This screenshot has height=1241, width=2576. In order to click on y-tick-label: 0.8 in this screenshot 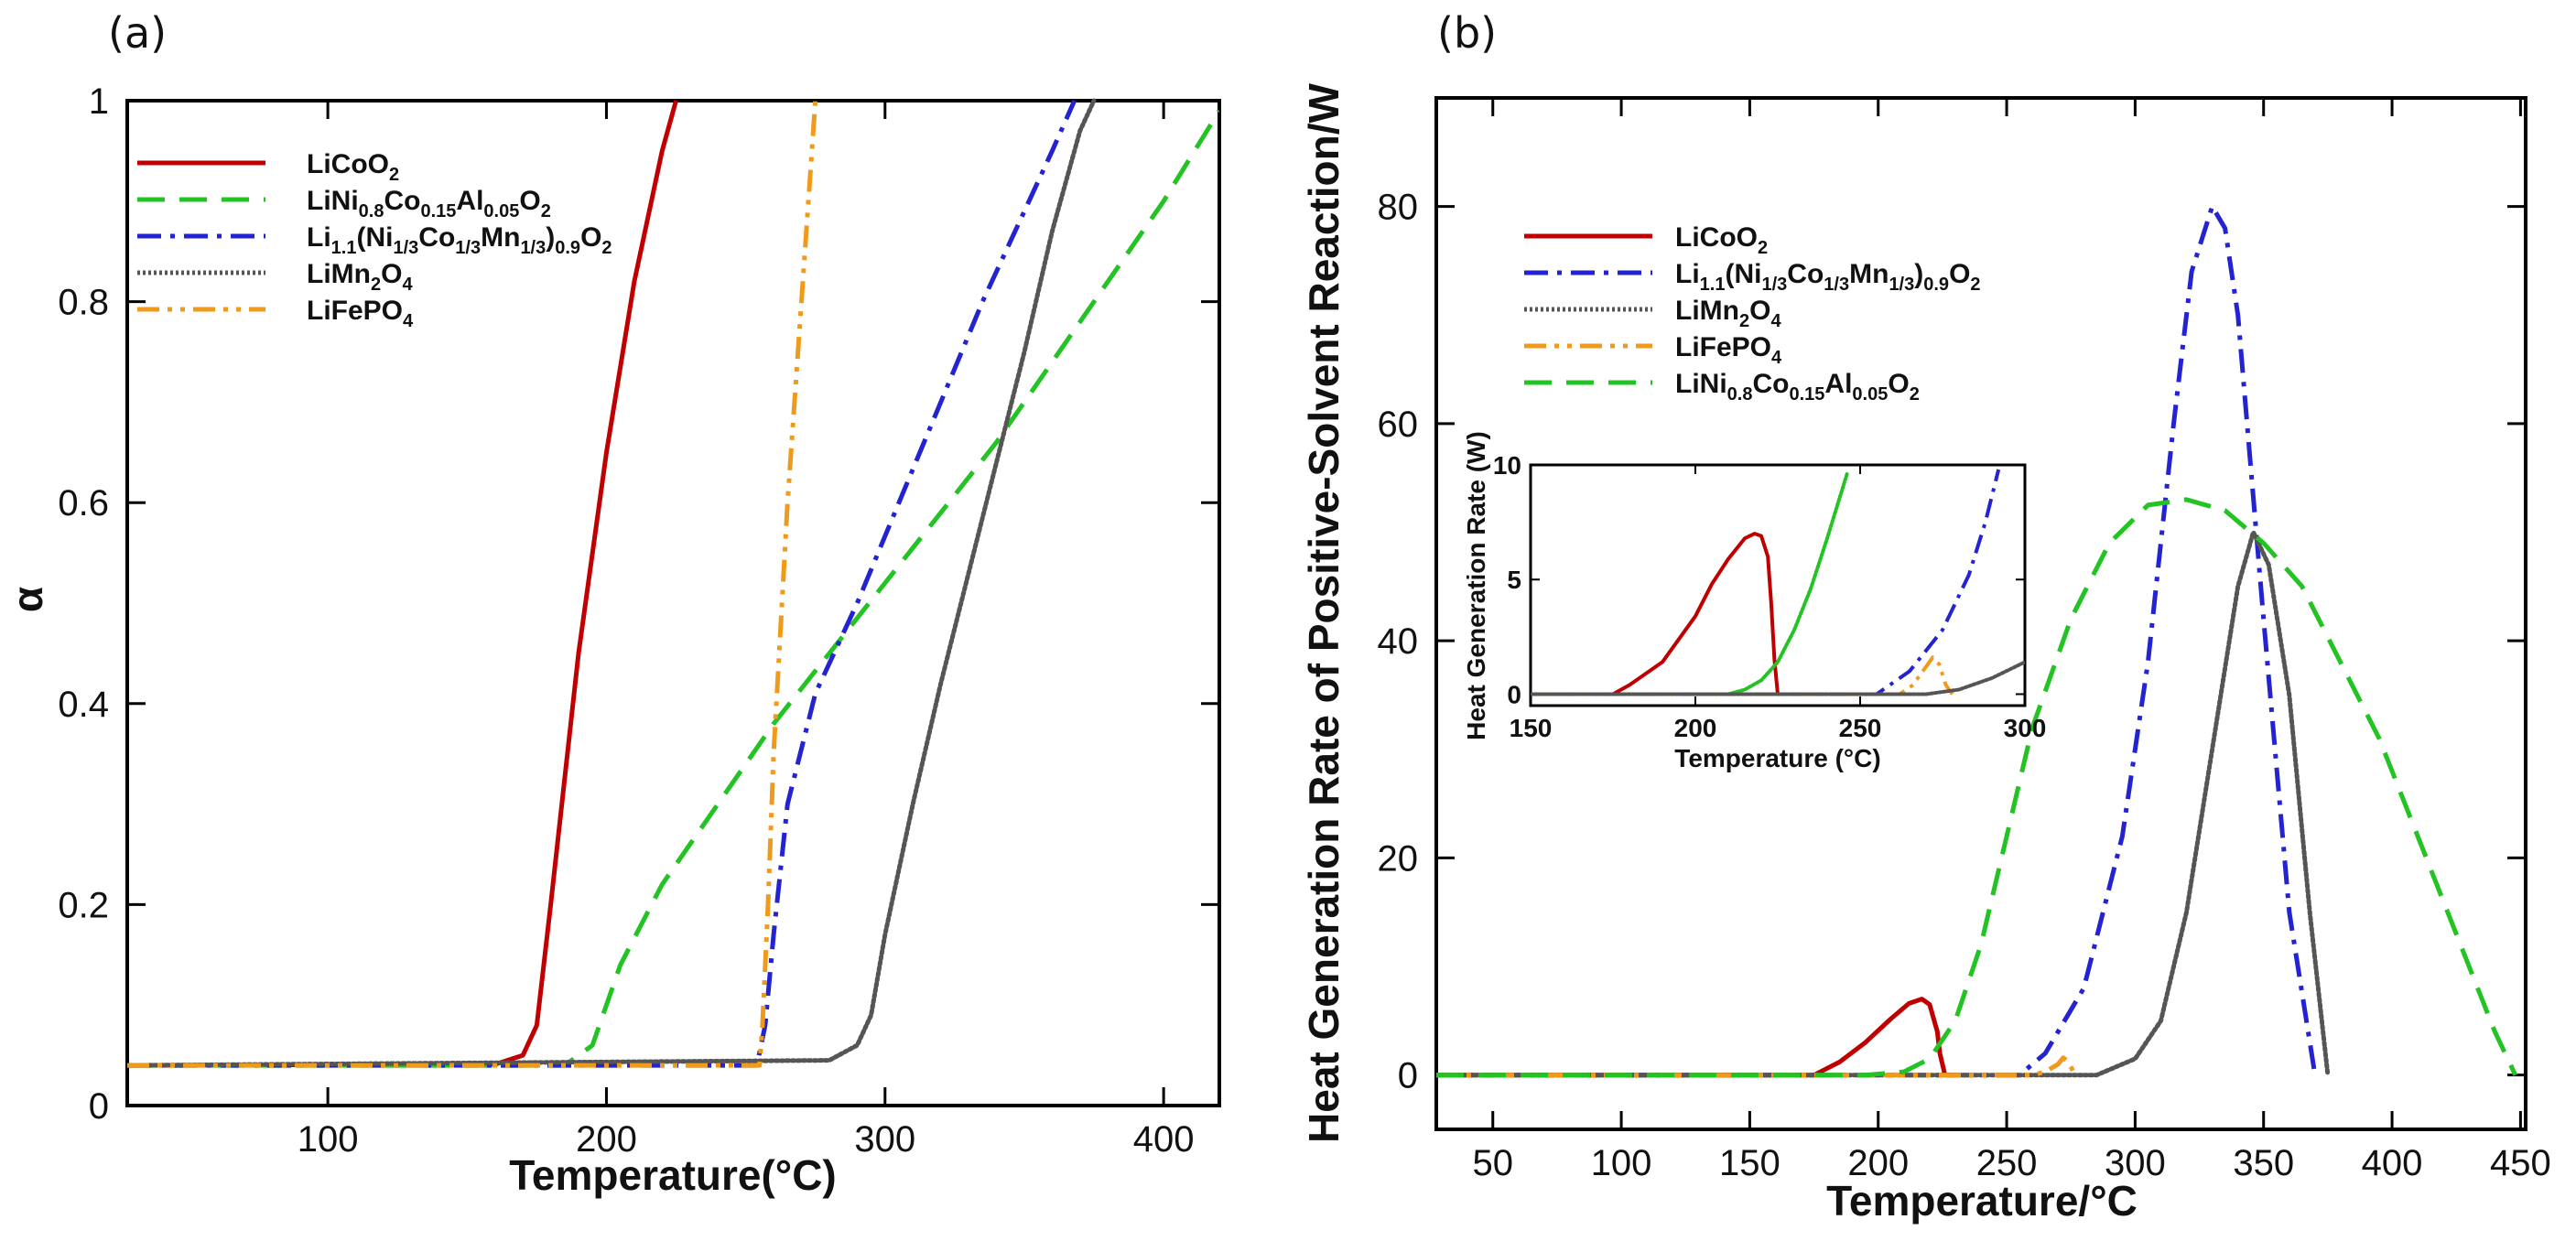, I will do `click(84, 303)`.